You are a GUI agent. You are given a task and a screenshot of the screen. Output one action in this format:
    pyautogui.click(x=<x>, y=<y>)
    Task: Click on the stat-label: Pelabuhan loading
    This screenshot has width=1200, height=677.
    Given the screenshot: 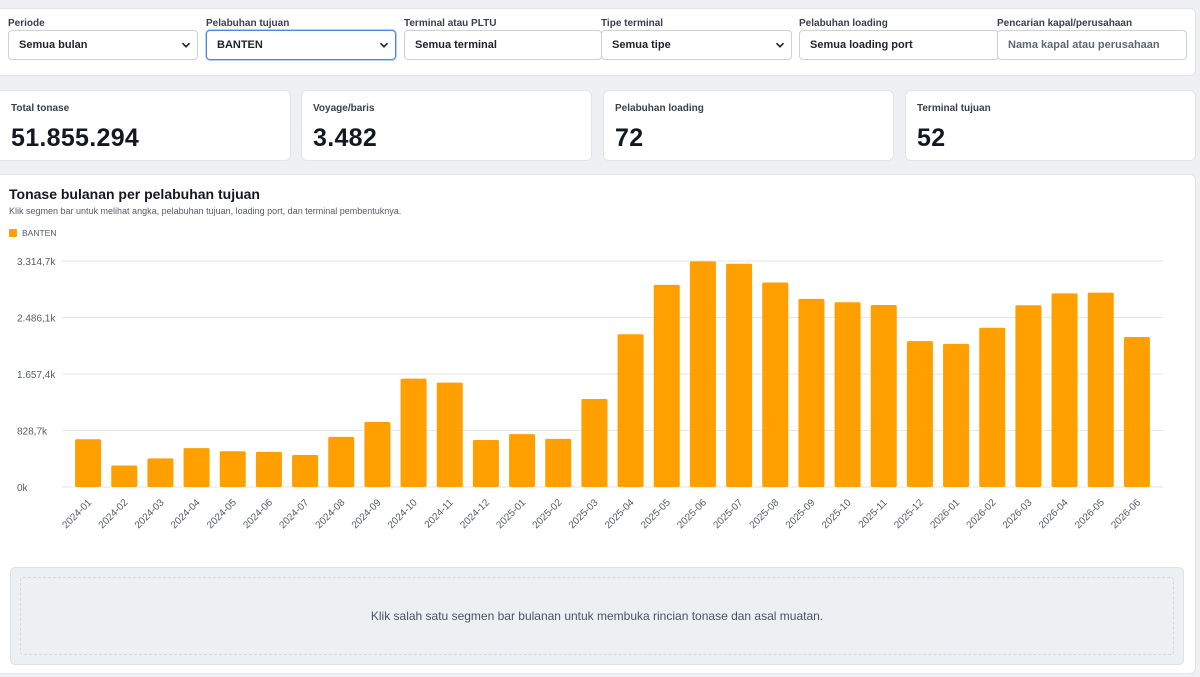 What is the action you would take?
    pyautogui.click(x=659, y=108)
    